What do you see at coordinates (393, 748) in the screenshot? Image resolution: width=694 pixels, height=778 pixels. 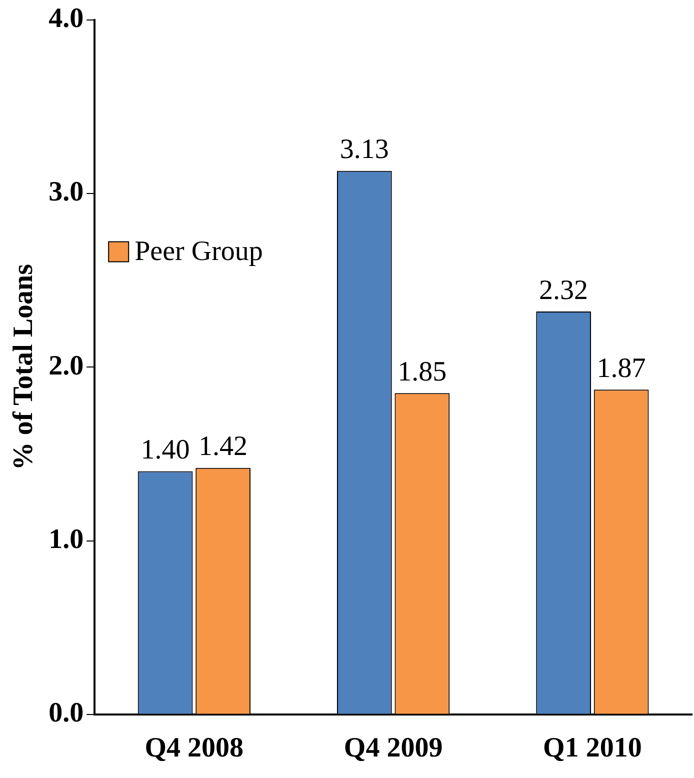 I see `x-tick-label: Q4 2009` at bounding box center [393, 748].